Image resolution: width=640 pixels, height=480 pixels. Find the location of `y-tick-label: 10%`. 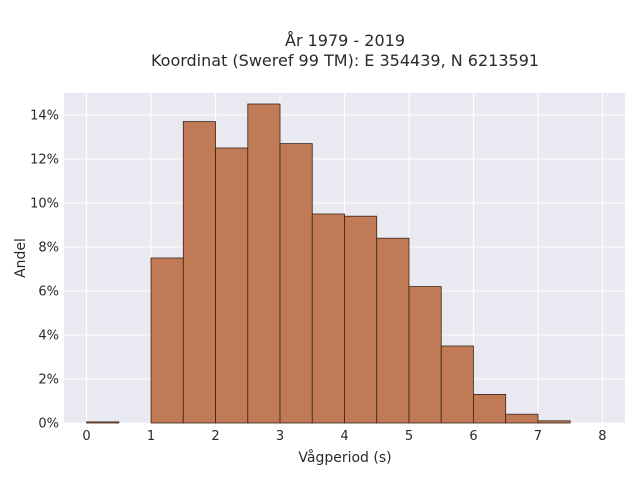

y-tick-label: 10% is located at coordinates (44, 204).